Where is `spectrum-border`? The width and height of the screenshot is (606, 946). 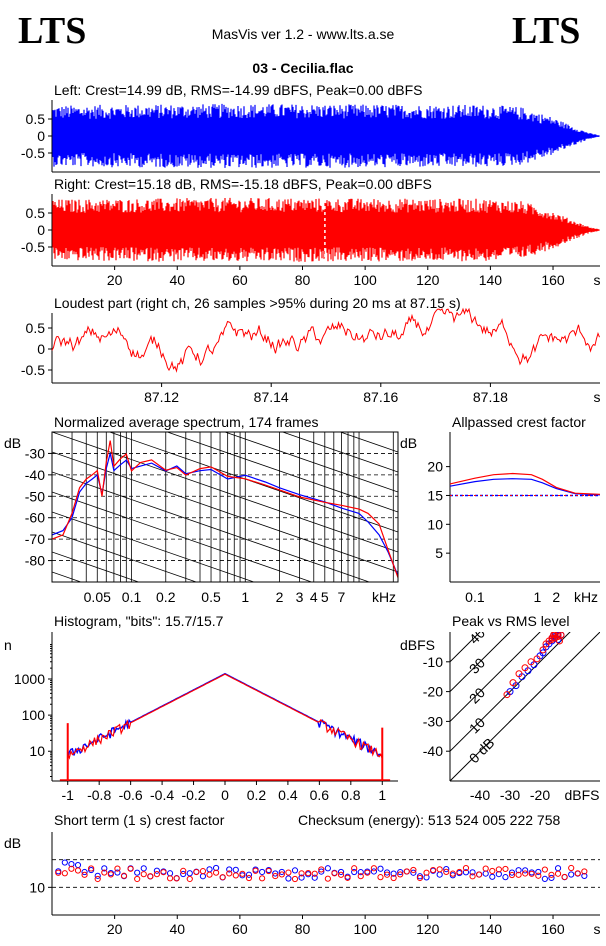 spectrum-border is located at coordinates (225, 507).